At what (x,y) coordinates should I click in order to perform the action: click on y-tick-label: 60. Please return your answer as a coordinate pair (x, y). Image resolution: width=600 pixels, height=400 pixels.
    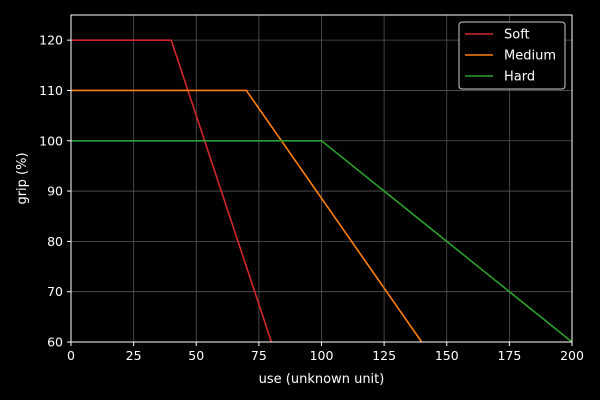
    Looking at the image, I should click on (55, 342).